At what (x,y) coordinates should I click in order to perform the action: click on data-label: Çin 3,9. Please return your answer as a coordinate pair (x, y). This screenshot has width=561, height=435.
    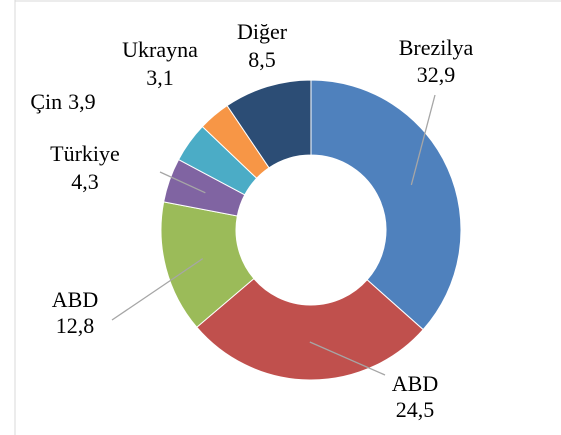
    Looking at the image, I should click on (62, 101).